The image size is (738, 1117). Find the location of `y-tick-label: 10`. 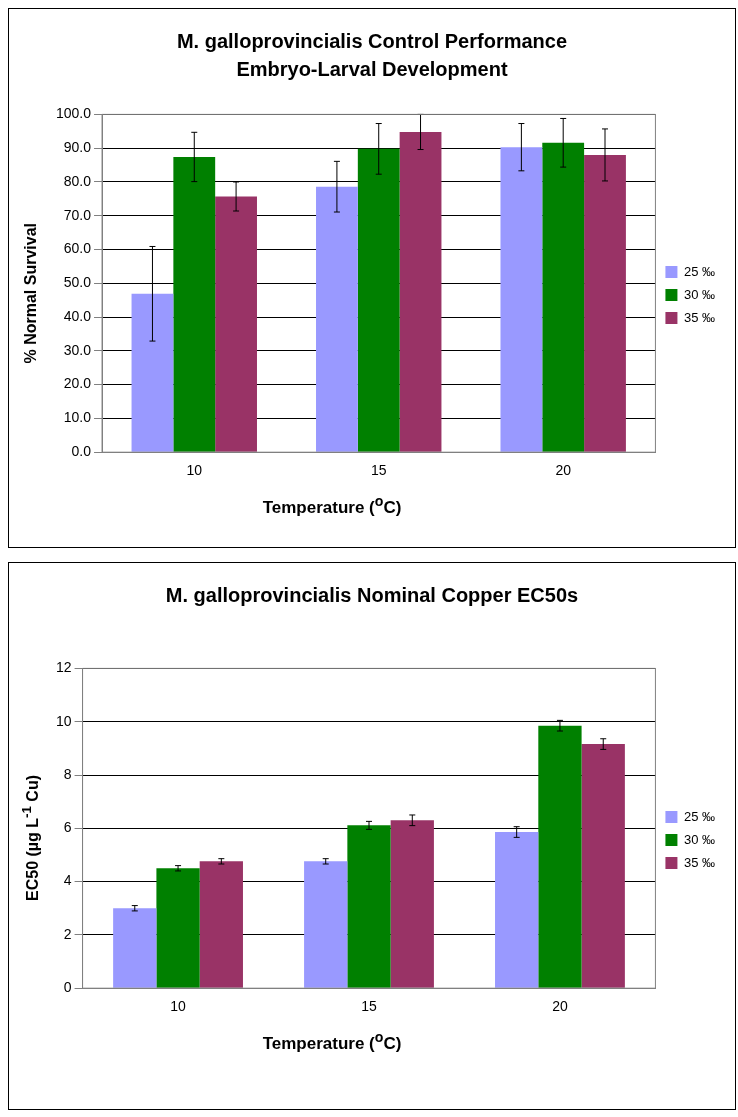

y-tick-label: 10 is located at coordinates (63, 720).